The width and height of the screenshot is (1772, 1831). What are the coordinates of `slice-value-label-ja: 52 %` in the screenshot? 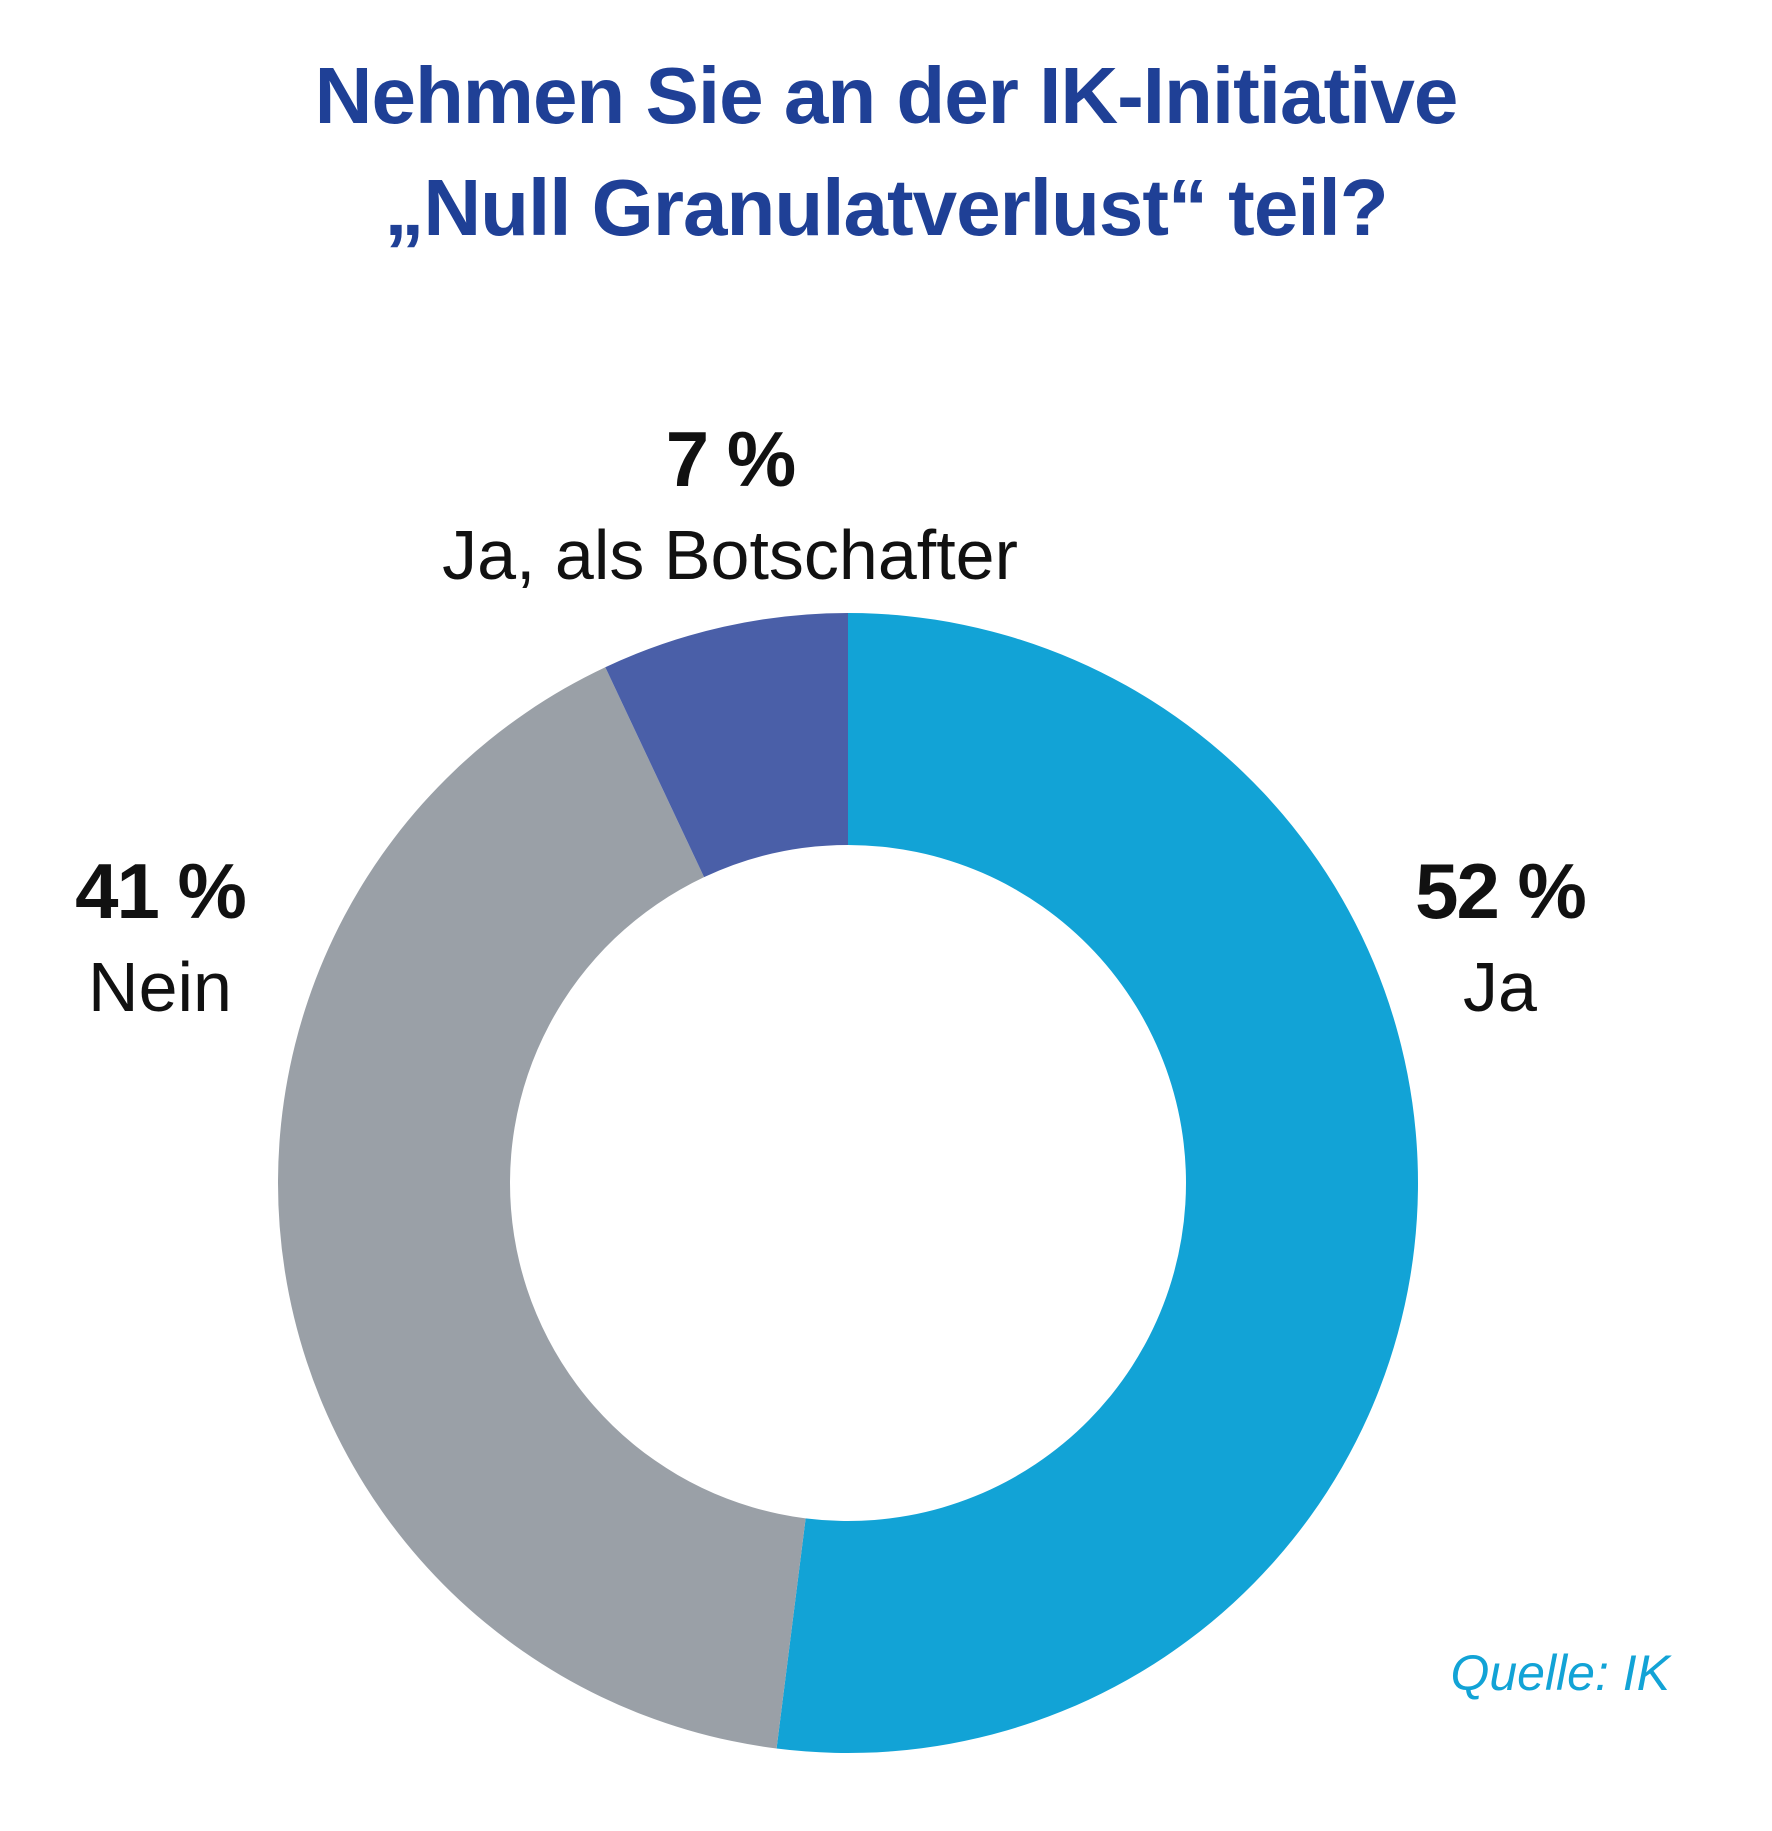 It's located at (1501, 891).